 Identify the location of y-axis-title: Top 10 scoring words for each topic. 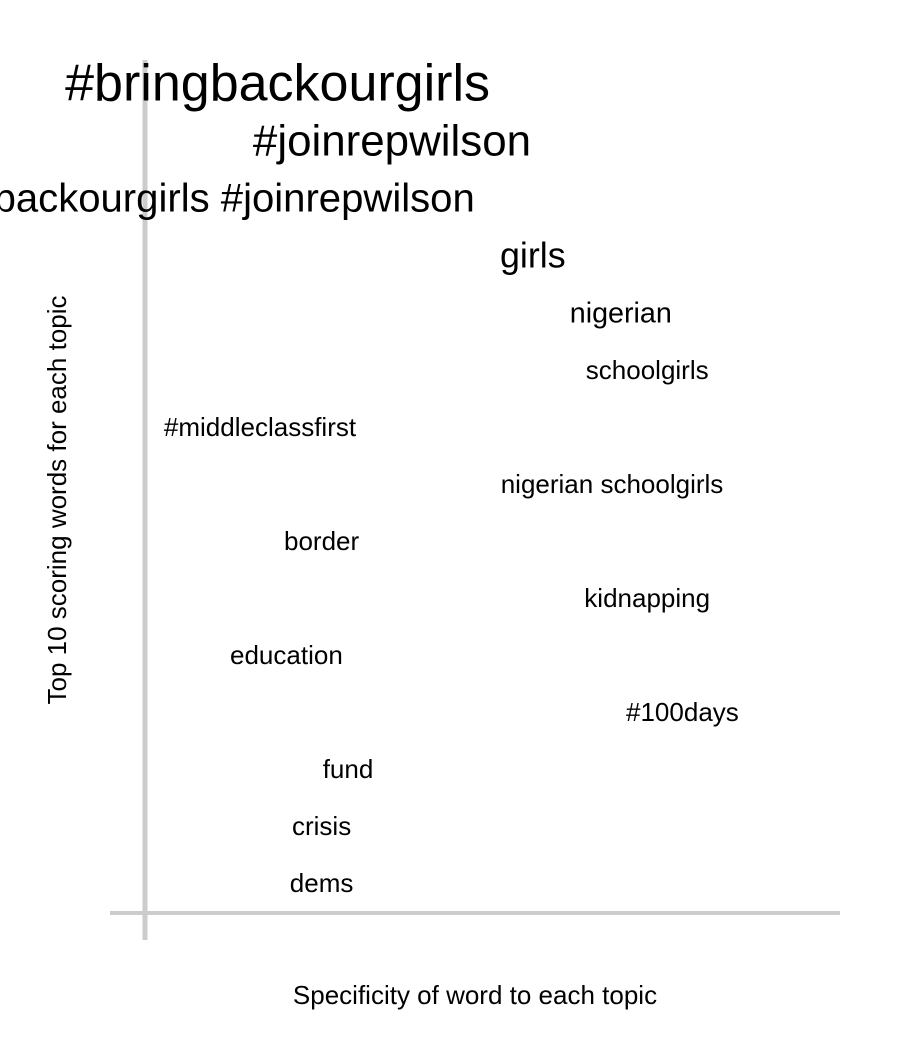
(57, 500).